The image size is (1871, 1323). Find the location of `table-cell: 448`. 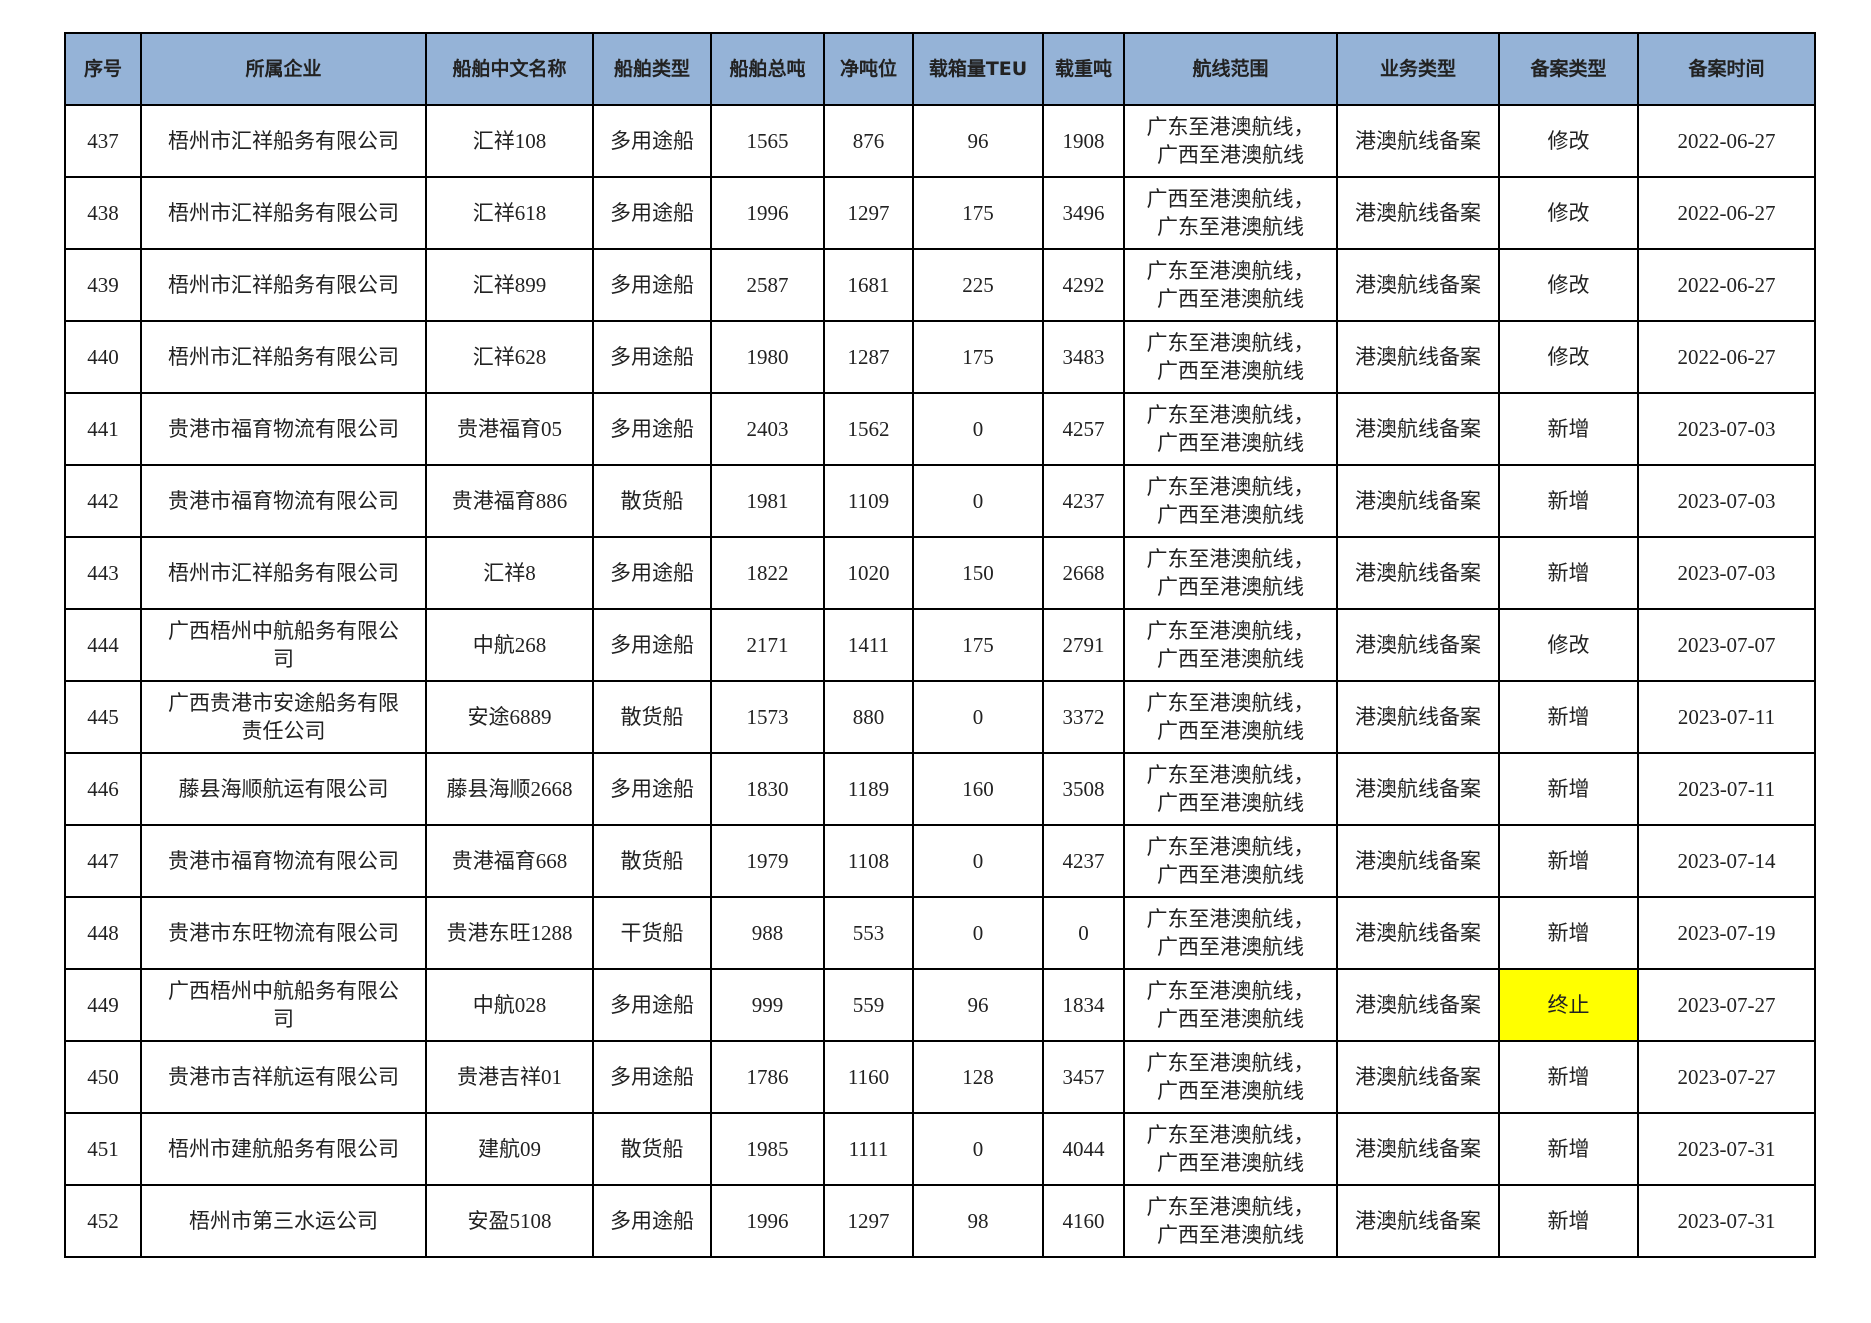

table-cell: 448 is located at coordinates (103, 933).